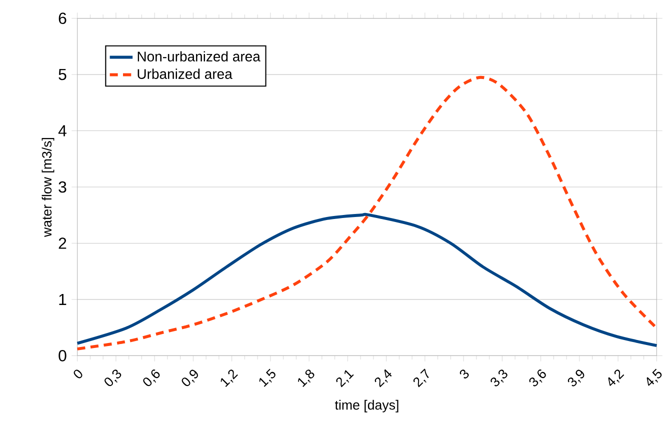 This screenshot has width=672, height=437. Describe the element at coordinates (229, 378) in the screenshot. I see `x-tick-label: 1,2` at that location.